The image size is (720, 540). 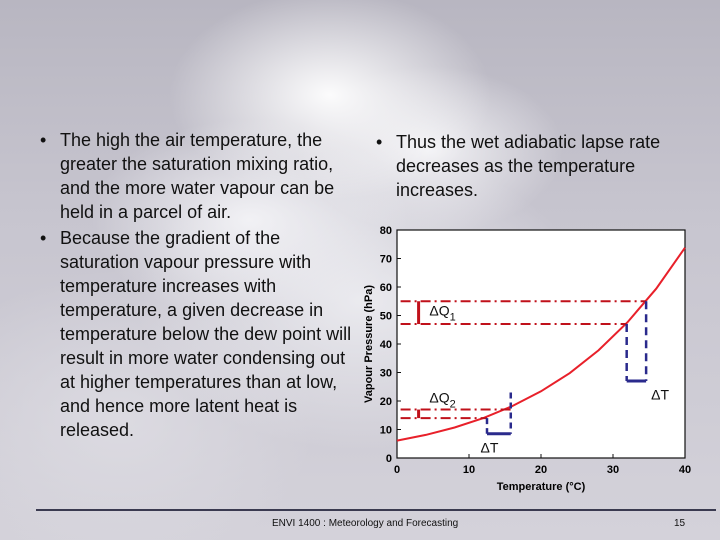 I want to click on y-tick-label: 40, so click(x=386, y=345).